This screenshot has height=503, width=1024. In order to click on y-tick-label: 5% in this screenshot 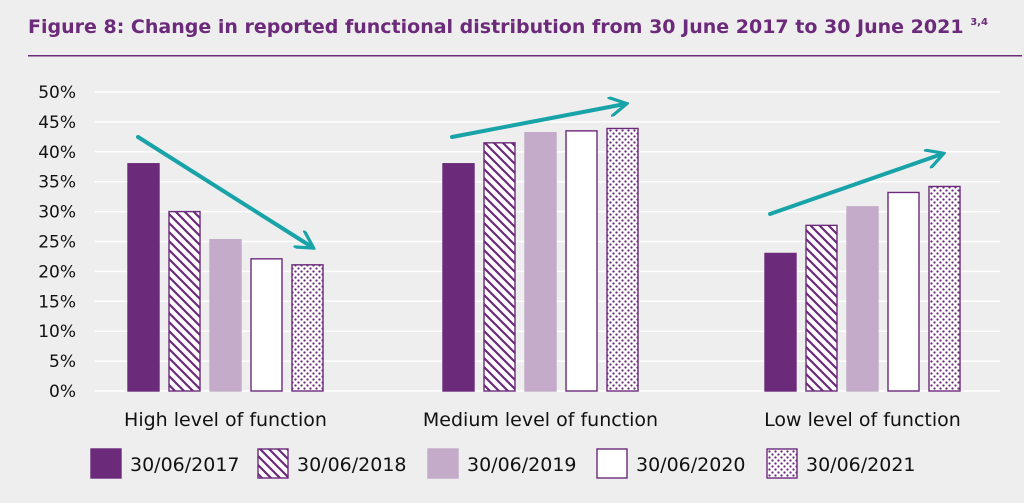, I will do `click(62, 362)`.